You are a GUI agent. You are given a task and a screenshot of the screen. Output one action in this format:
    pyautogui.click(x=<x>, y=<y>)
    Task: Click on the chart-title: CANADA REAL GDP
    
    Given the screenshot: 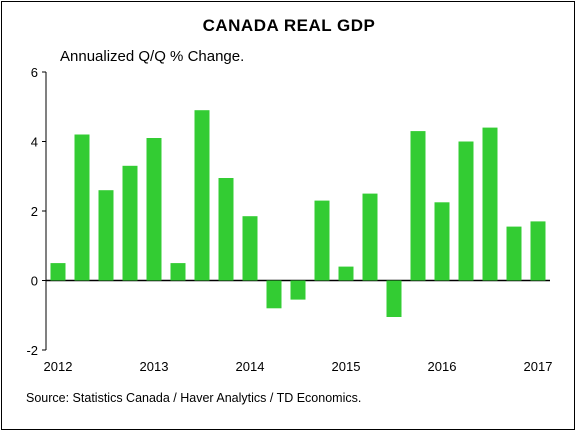 What is the action you would take?
    pyautogui.click(x=289, y=25)
    